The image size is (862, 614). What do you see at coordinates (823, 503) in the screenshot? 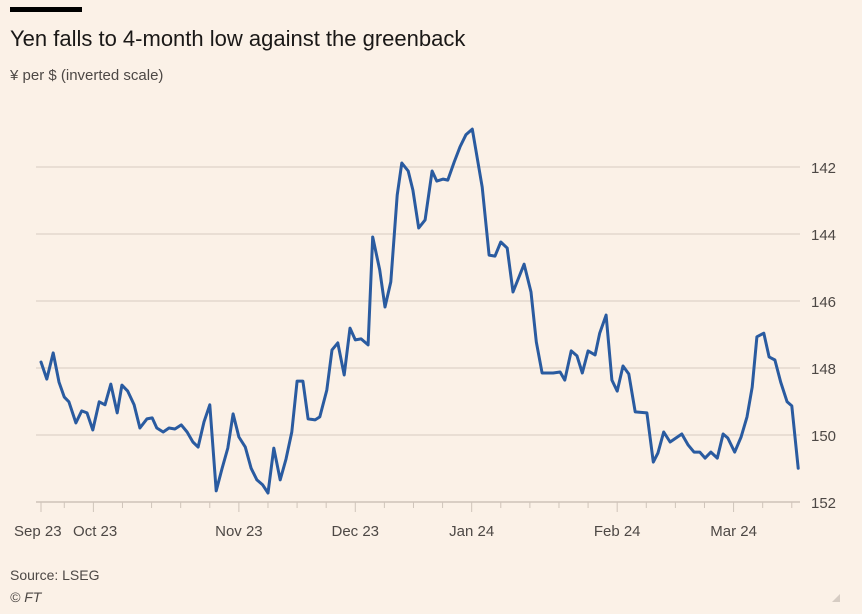
I see `y-tick-label: 152` at bounding box center [823, 503].